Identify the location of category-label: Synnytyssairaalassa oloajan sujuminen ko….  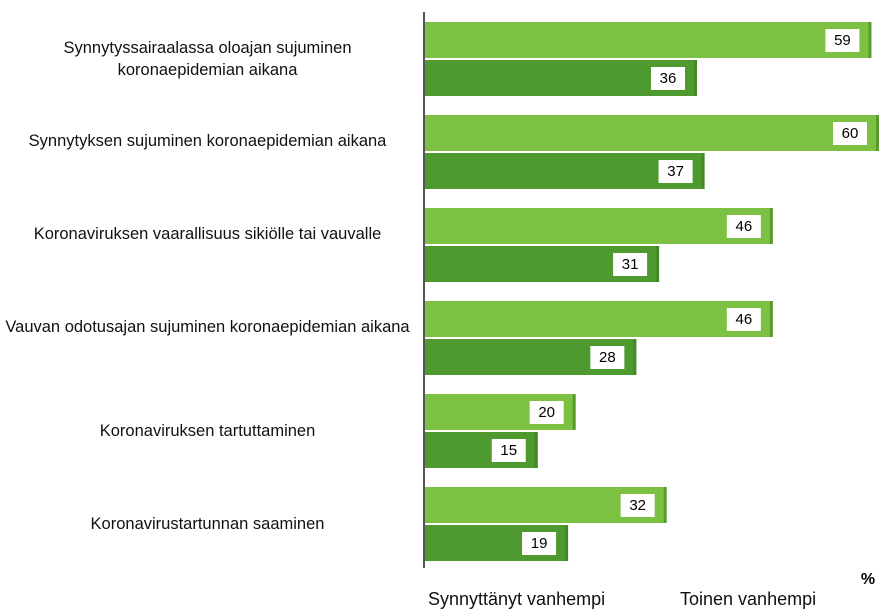
(207, 59).